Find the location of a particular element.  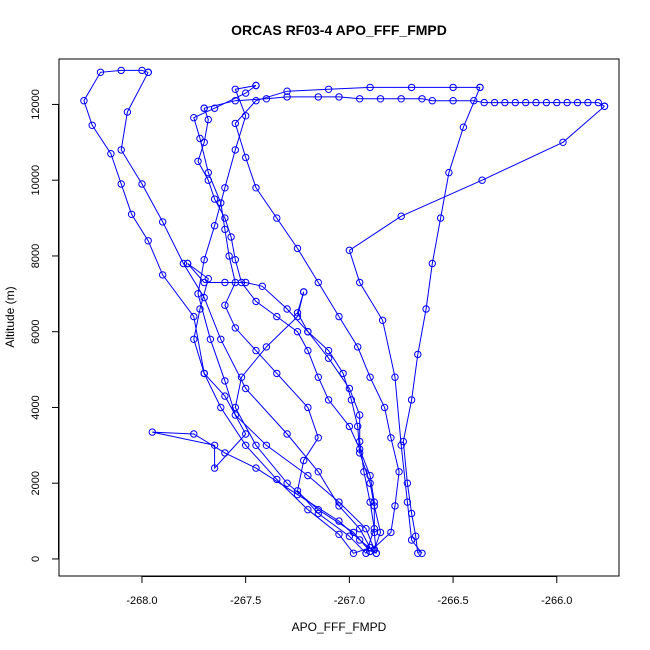

y-tick-label: 4000 is located at coordinates (36, 407).